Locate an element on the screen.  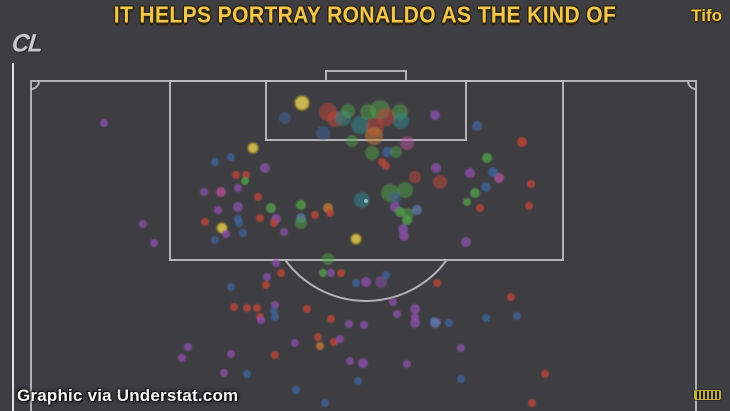
credit-text: Graphic via Understat.com is located at coordinates (128, 395).